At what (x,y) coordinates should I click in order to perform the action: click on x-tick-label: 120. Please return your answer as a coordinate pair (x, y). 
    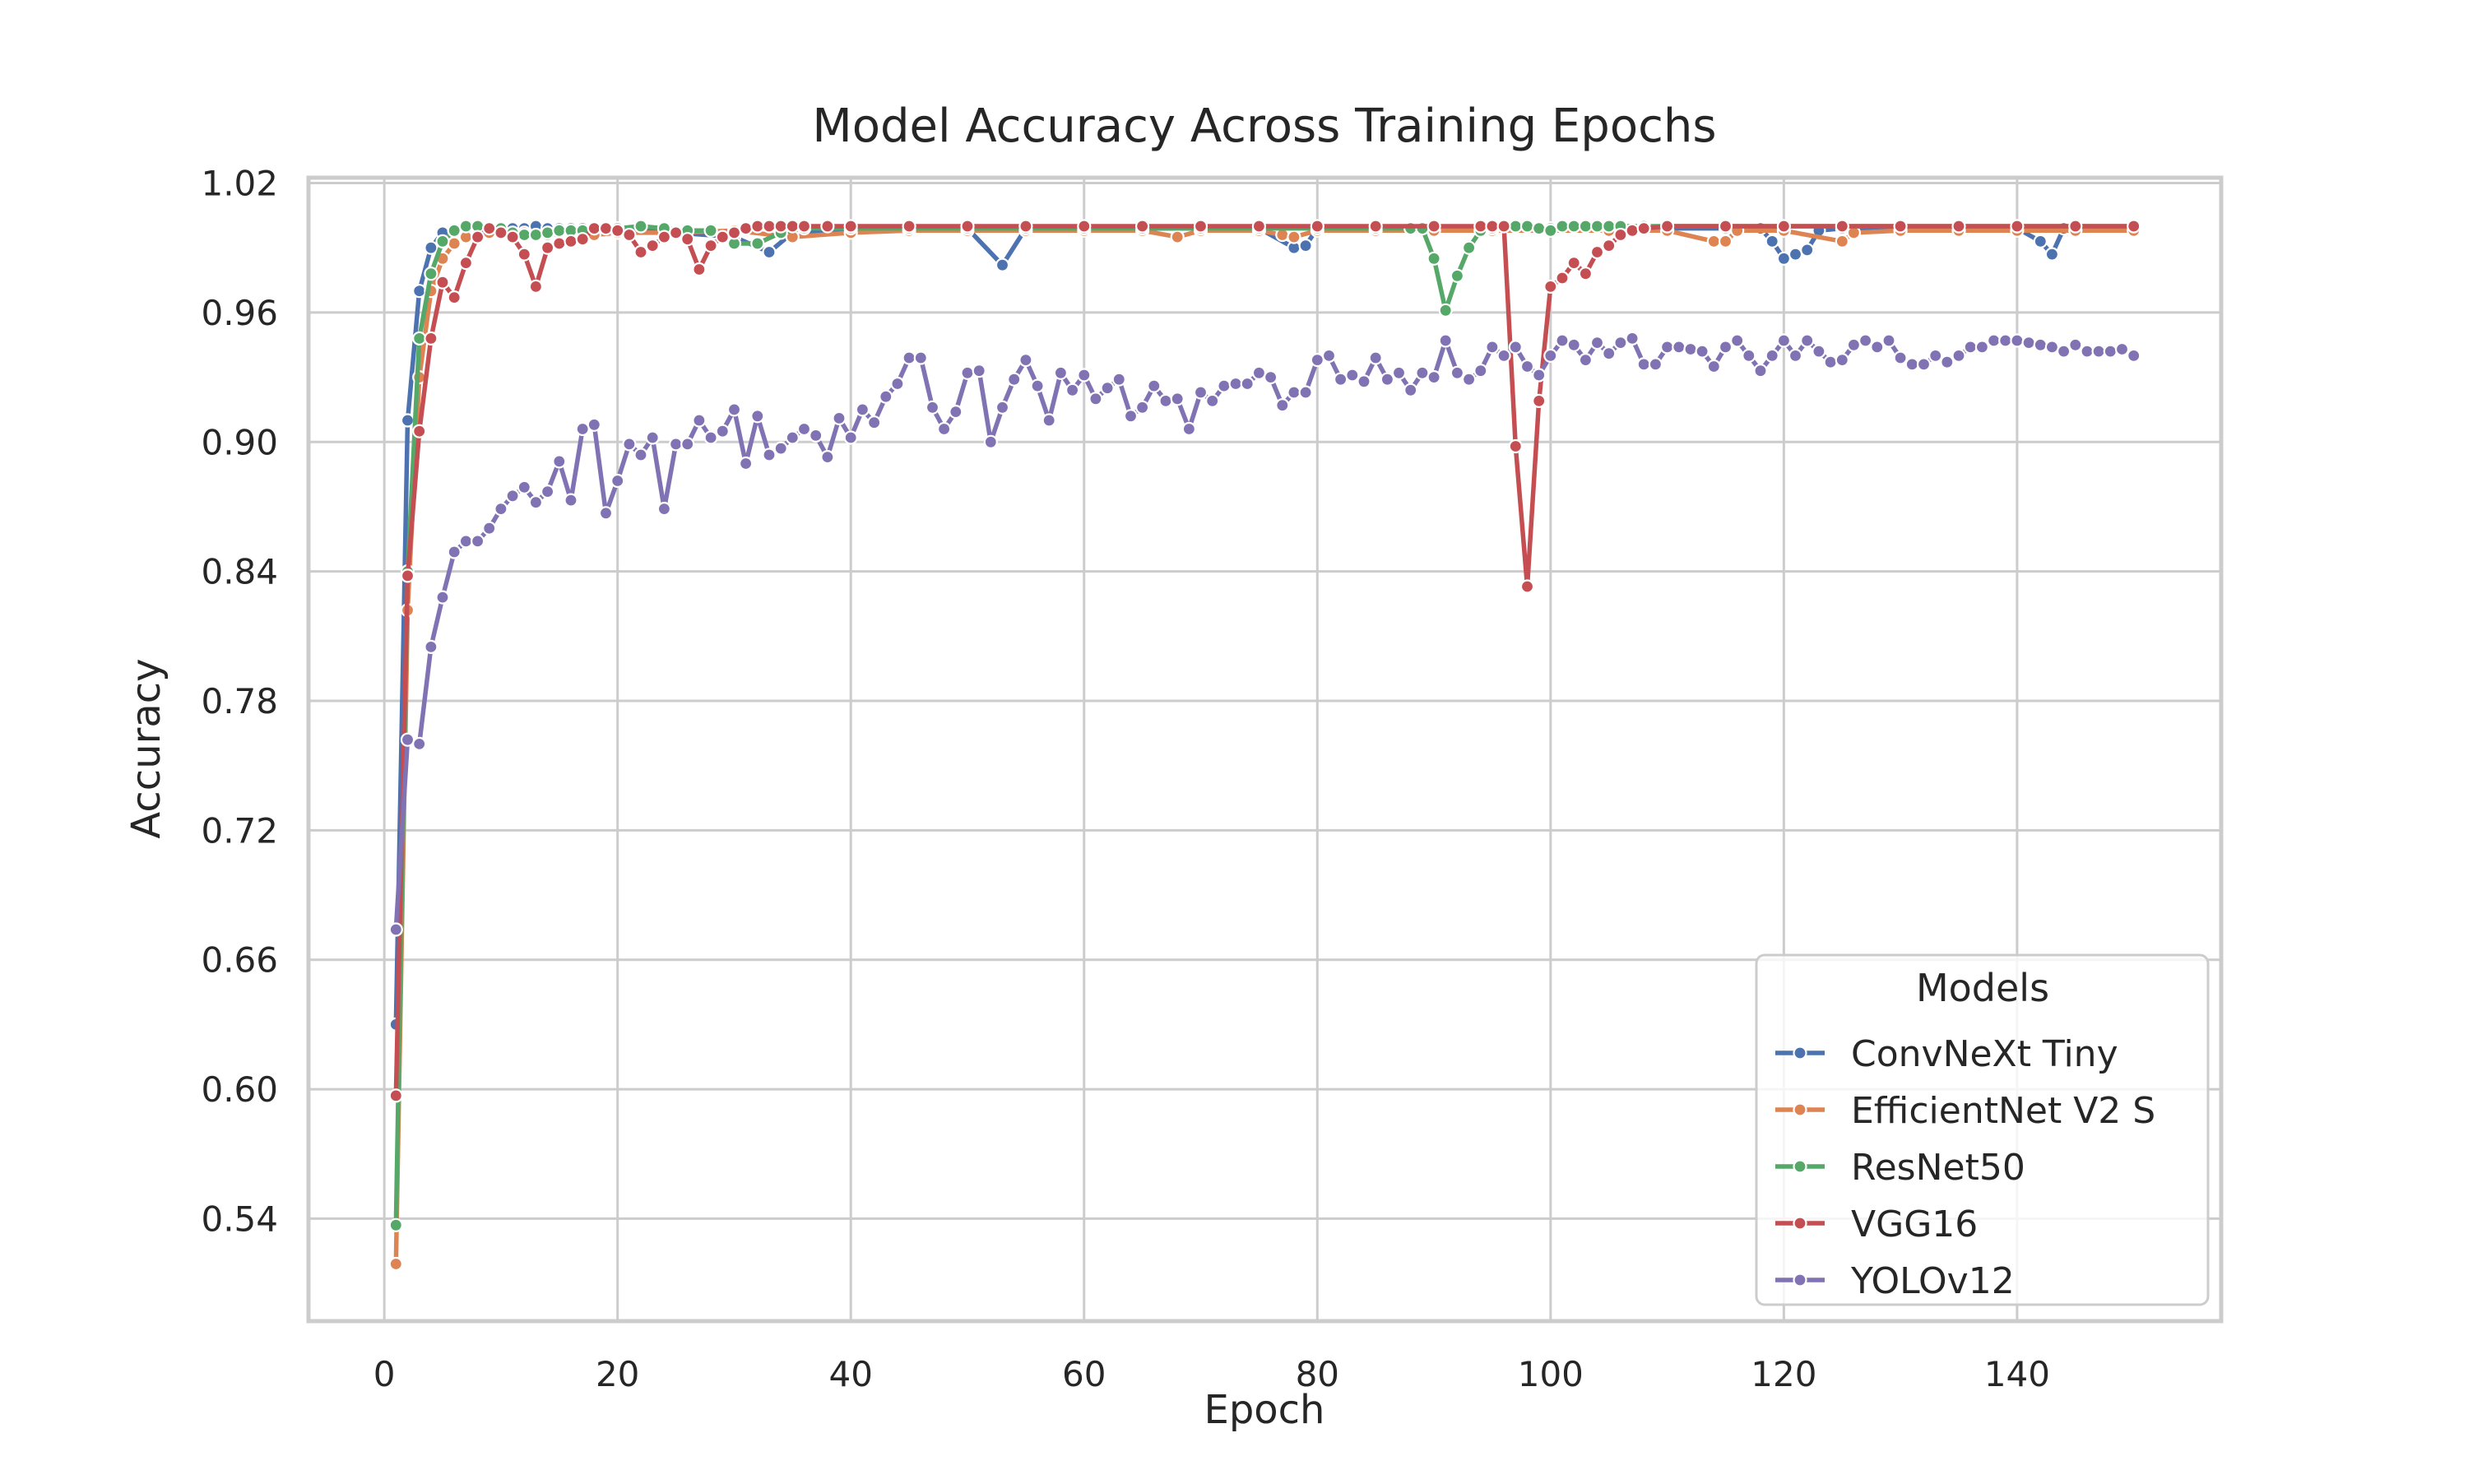
    Looking at the image, I should click on (1783, 1374).